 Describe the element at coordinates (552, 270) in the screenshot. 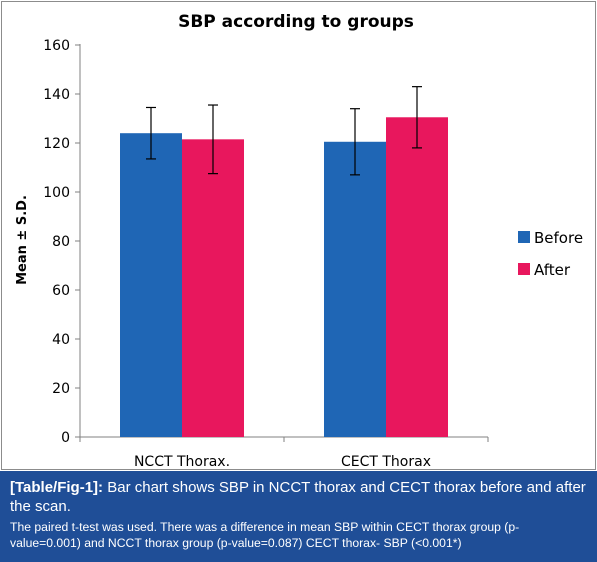

I see `legend-label-after: After` at that location.